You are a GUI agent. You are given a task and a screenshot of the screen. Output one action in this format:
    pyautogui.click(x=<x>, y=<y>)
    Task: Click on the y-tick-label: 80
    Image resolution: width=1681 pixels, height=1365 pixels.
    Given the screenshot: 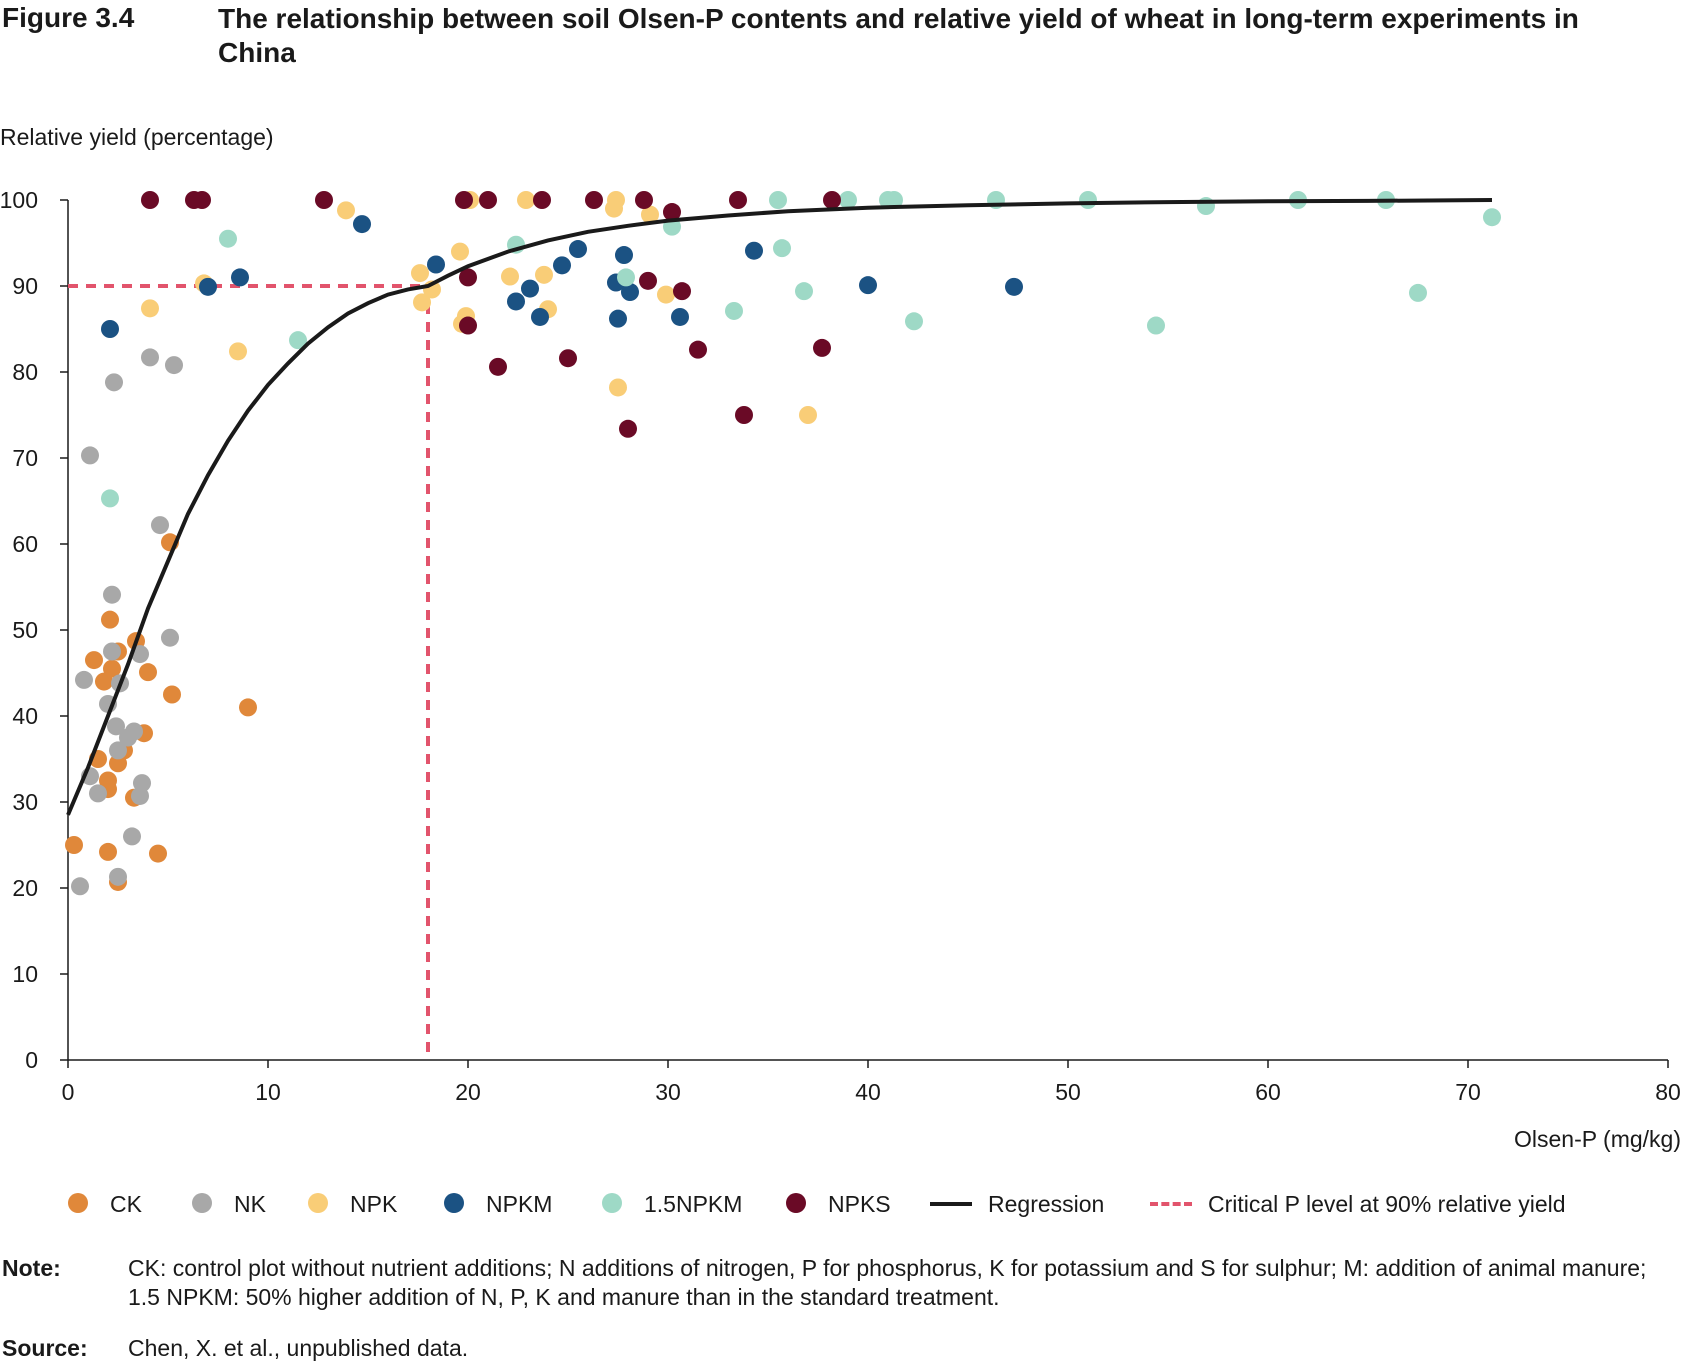 What is the action you would take?
    pyautogui.click(x=25, y=372)
    